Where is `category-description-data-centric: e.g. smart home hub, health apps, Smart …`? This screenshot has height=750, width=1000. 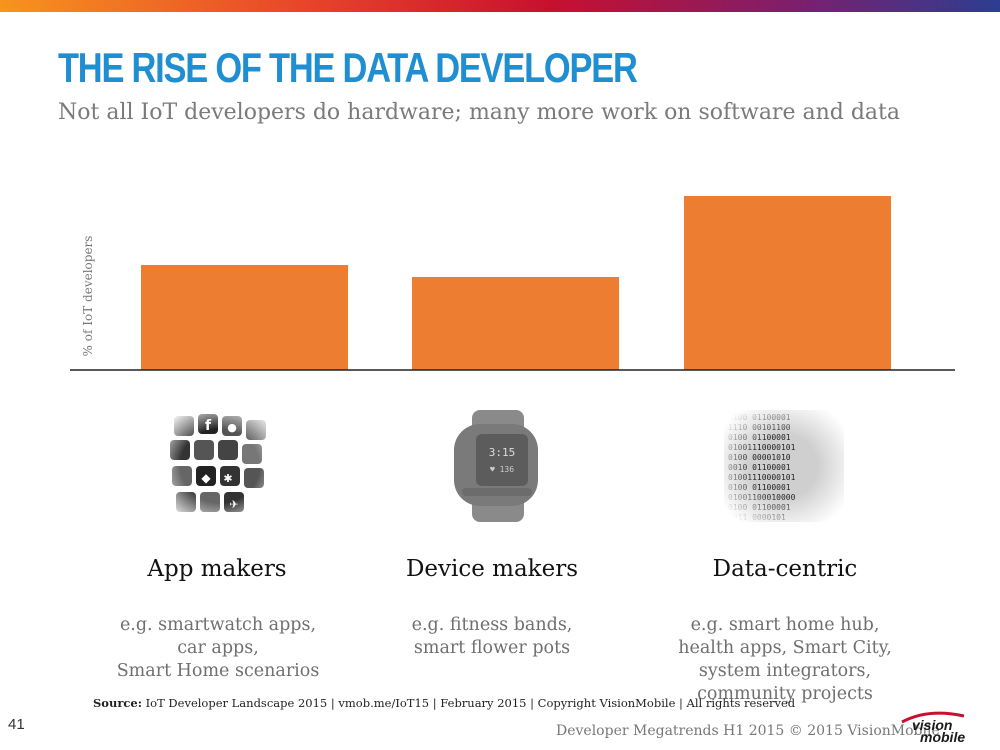 category-description-data-centric: e.g. smart home hub, health apps, Smart … is located at coordinates (785, 659).